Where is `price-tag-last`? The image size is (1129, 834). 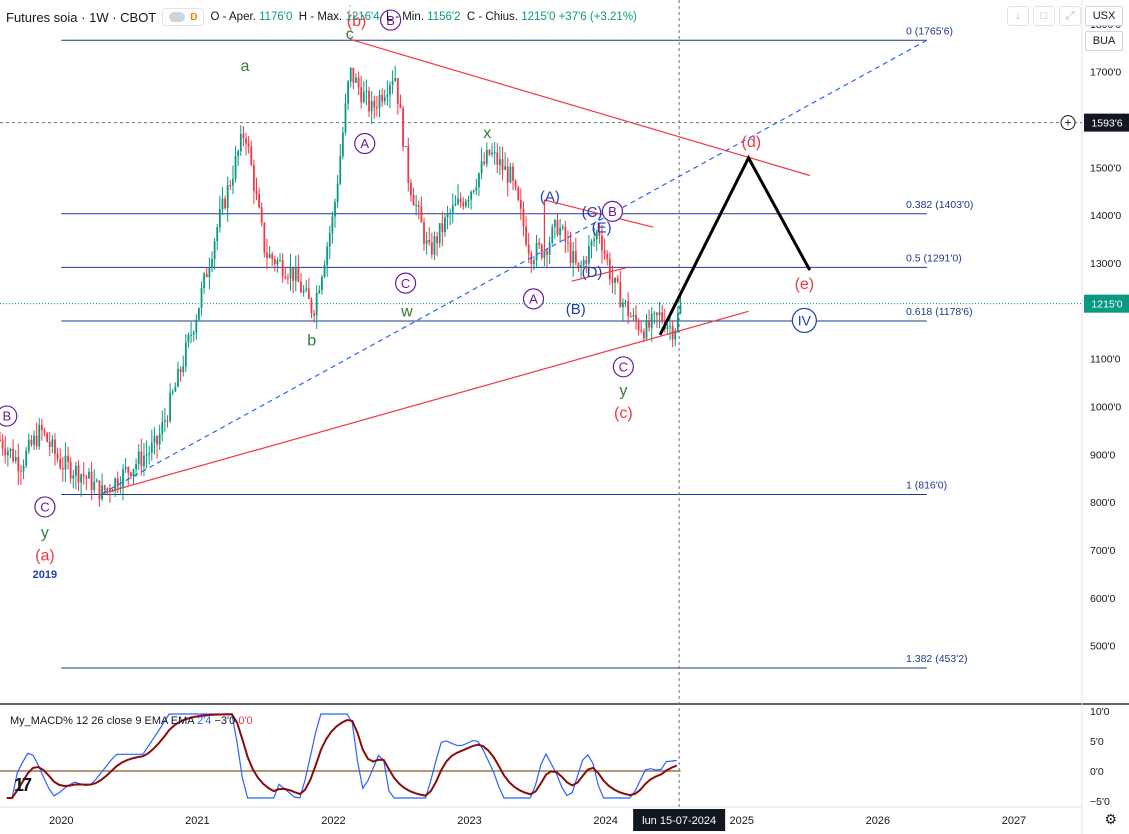 price-tag-last is located at coordinates (1106, 303).